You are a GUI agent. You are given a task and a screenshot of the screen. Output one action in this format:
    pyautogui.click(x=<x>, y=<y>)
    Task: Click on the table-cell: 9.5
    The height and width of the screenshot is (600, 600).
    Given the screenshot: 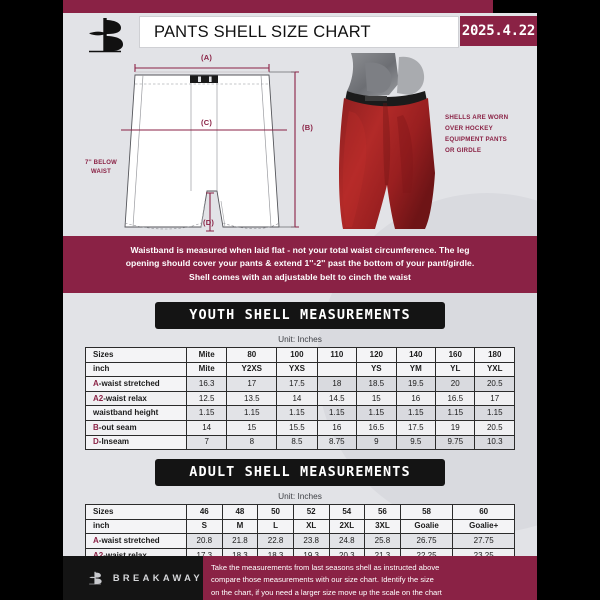 What is the action you would take?
    pyautogui.click(x=416, y=442)
    